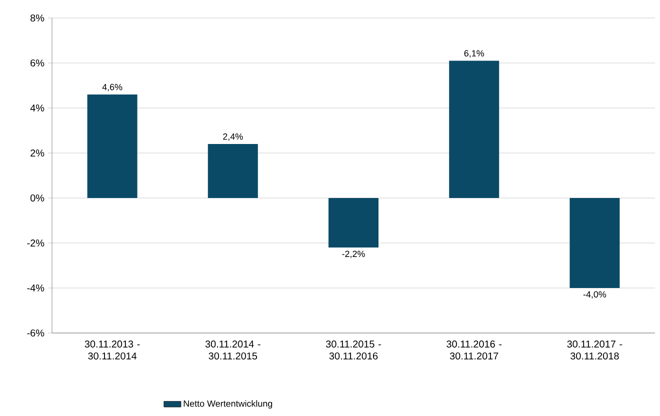 The height and width of the screenshot is (416, 660). I want to click on data-label: 4,6%, so click(112, 88).